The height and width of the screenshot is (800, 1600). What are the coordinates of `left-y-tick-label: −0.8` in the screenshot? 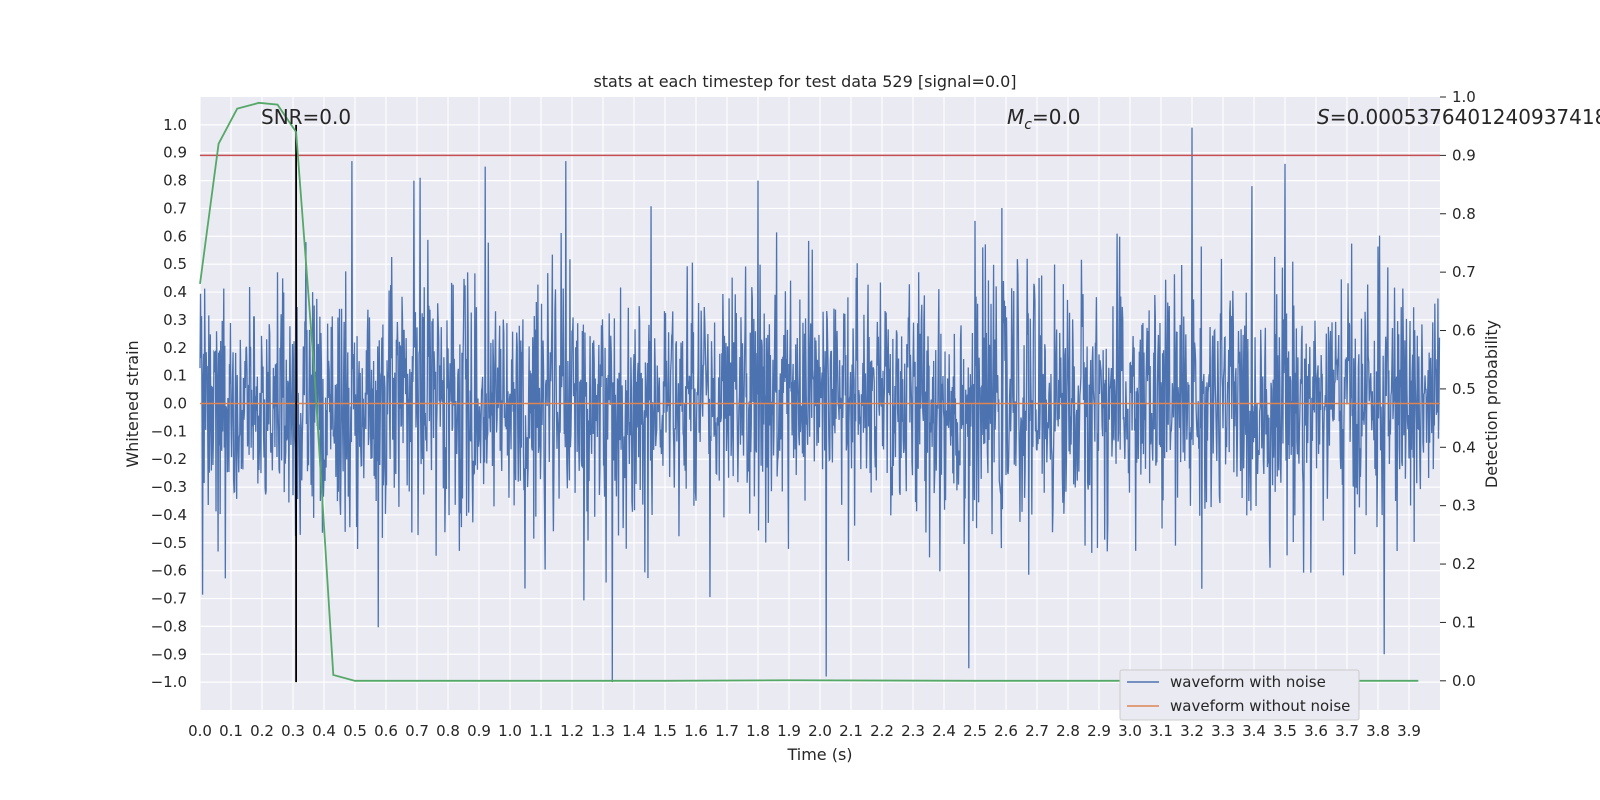 It's located at (169, 626).